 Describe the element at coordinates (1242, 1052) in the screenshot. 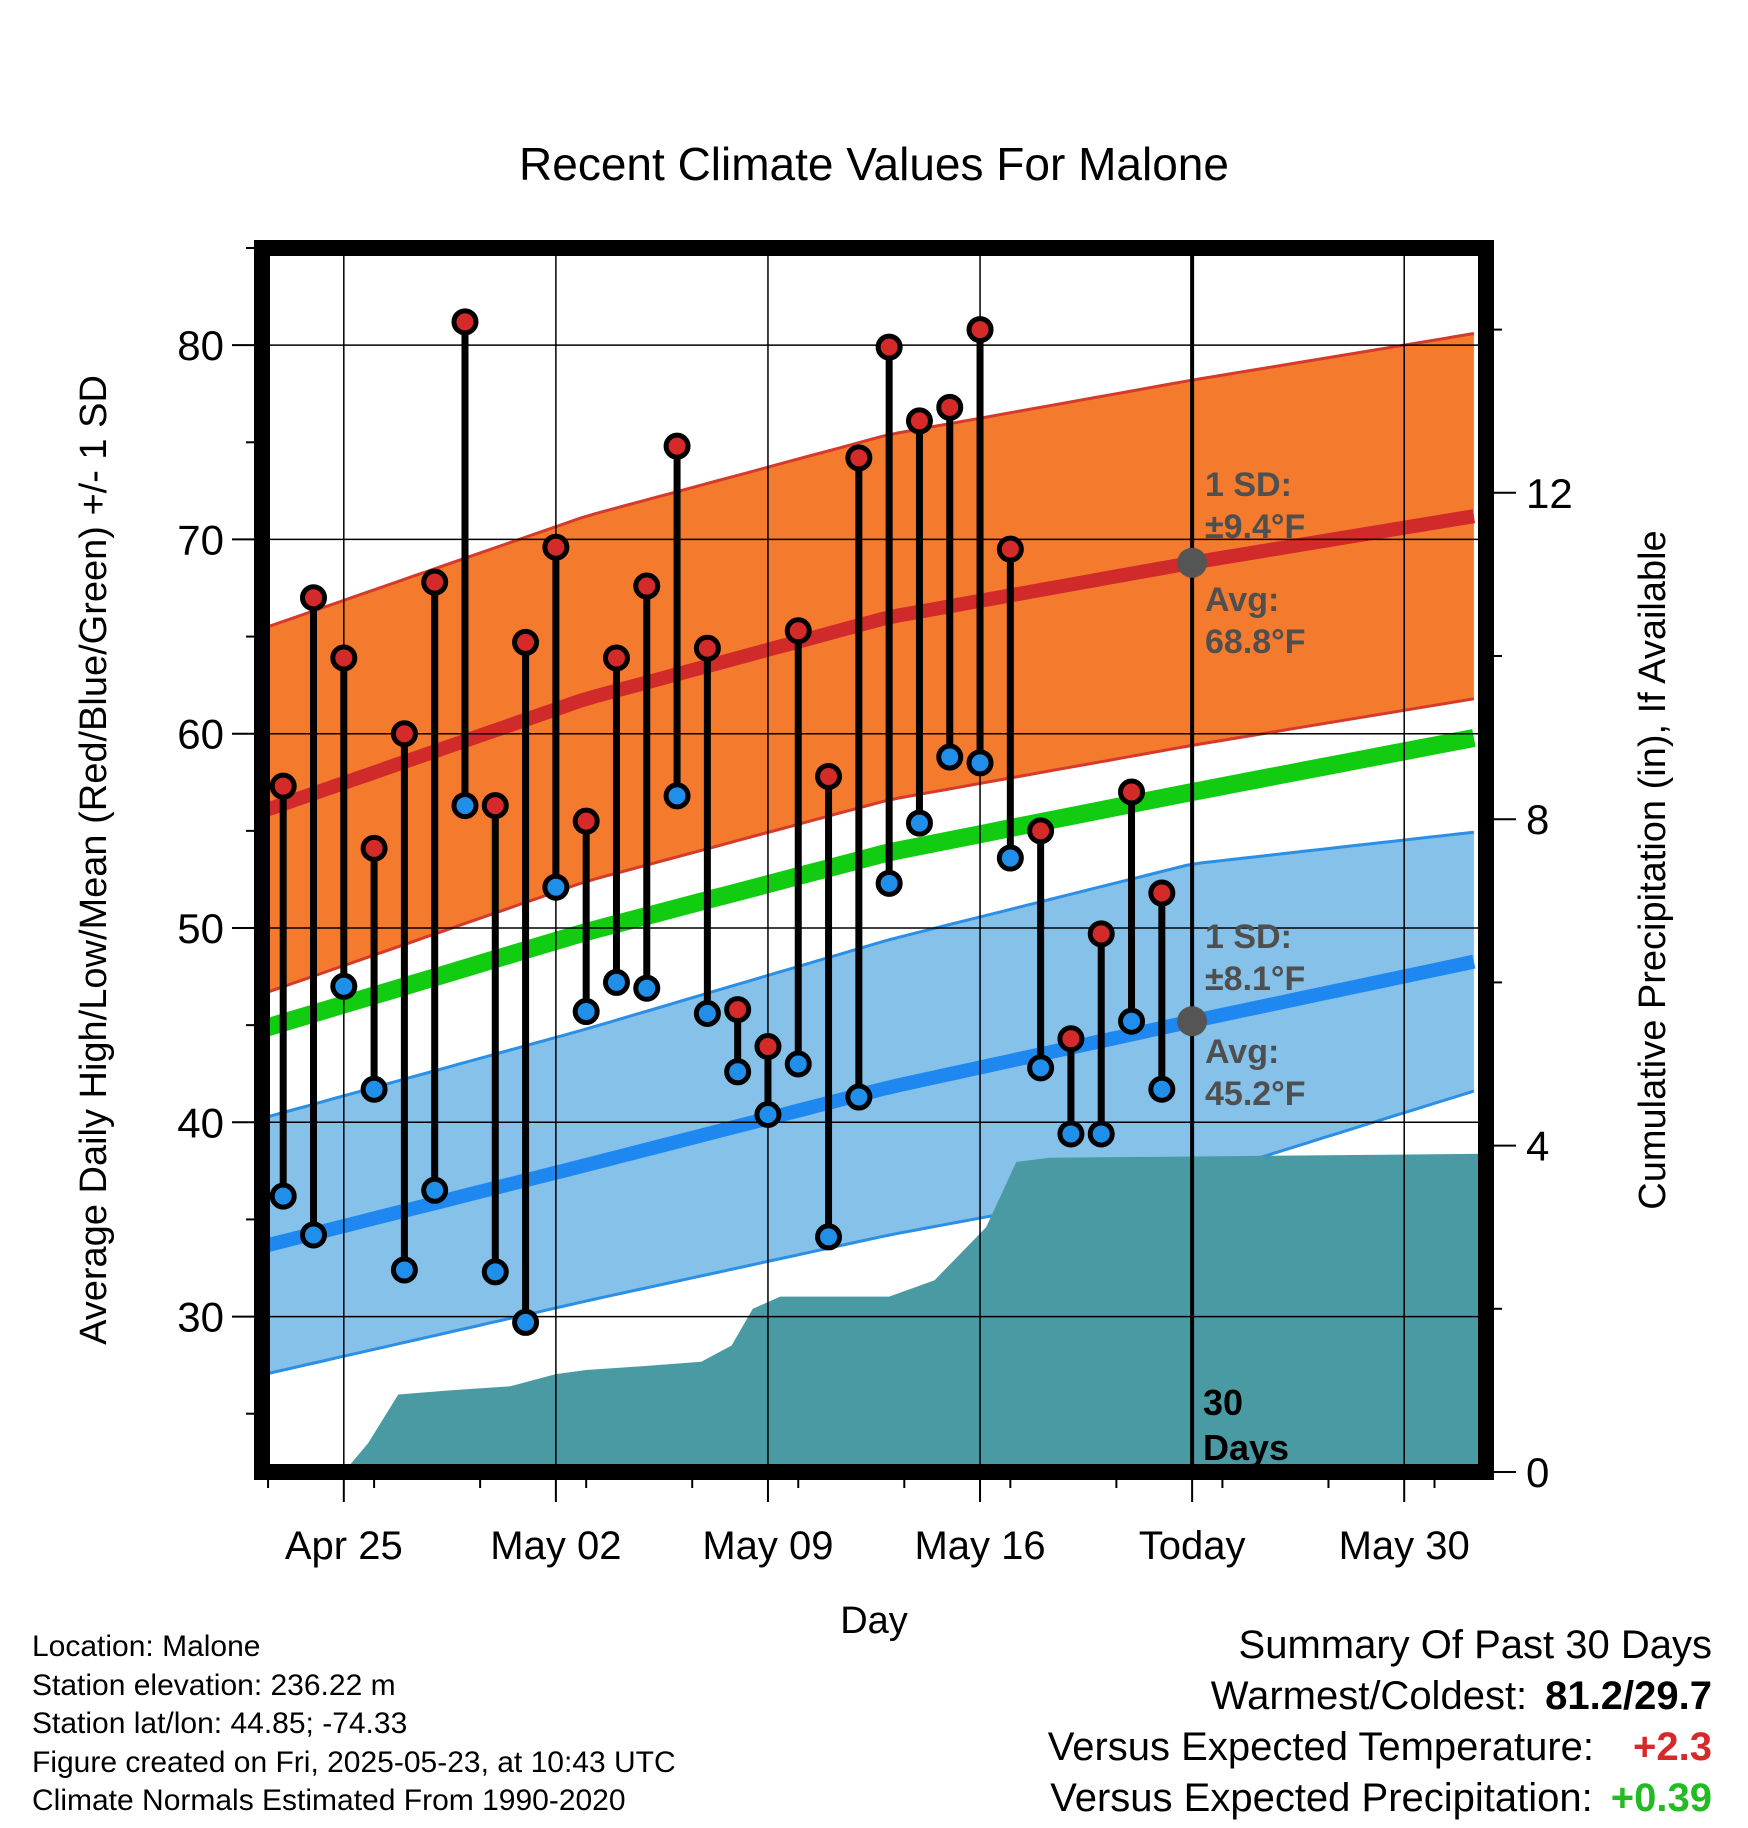

I see `low-avg-label: Avg:` at that location.